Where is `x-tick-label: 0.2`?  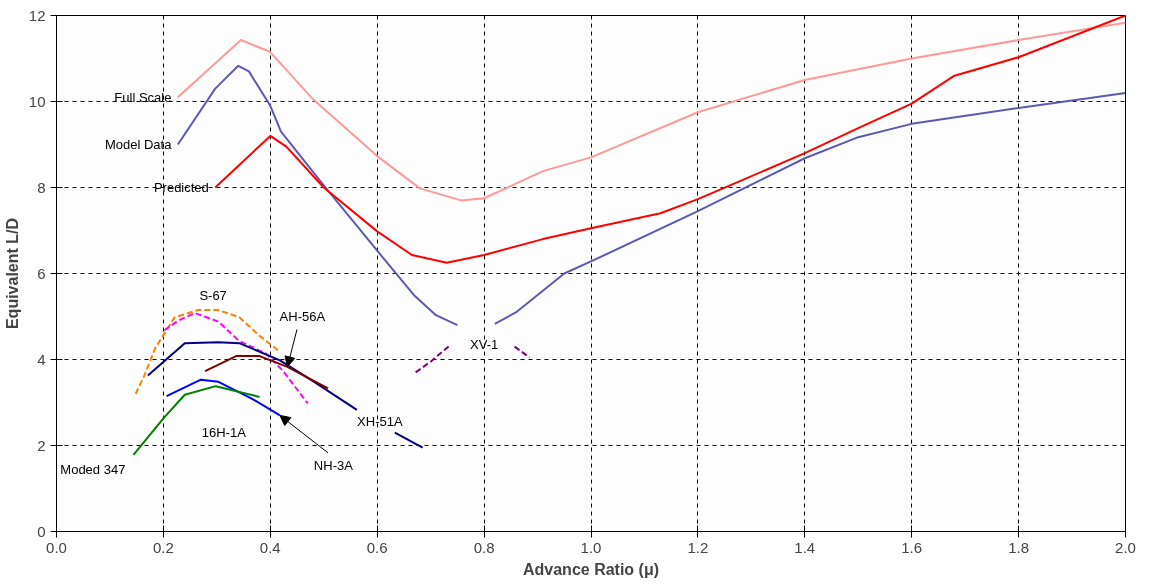 x-tick-label: 0.2 is located at coordinates (163, 547).